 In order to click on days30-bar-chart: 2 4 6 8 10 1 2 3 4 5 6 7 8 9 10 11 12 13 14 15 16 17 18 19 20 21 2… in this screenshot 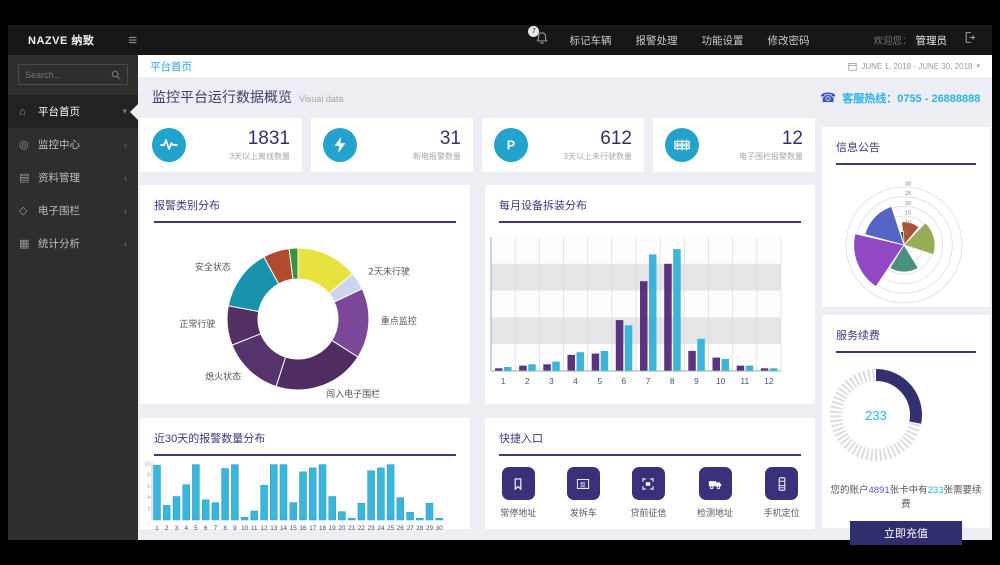, I will do `click(305, 497)`.